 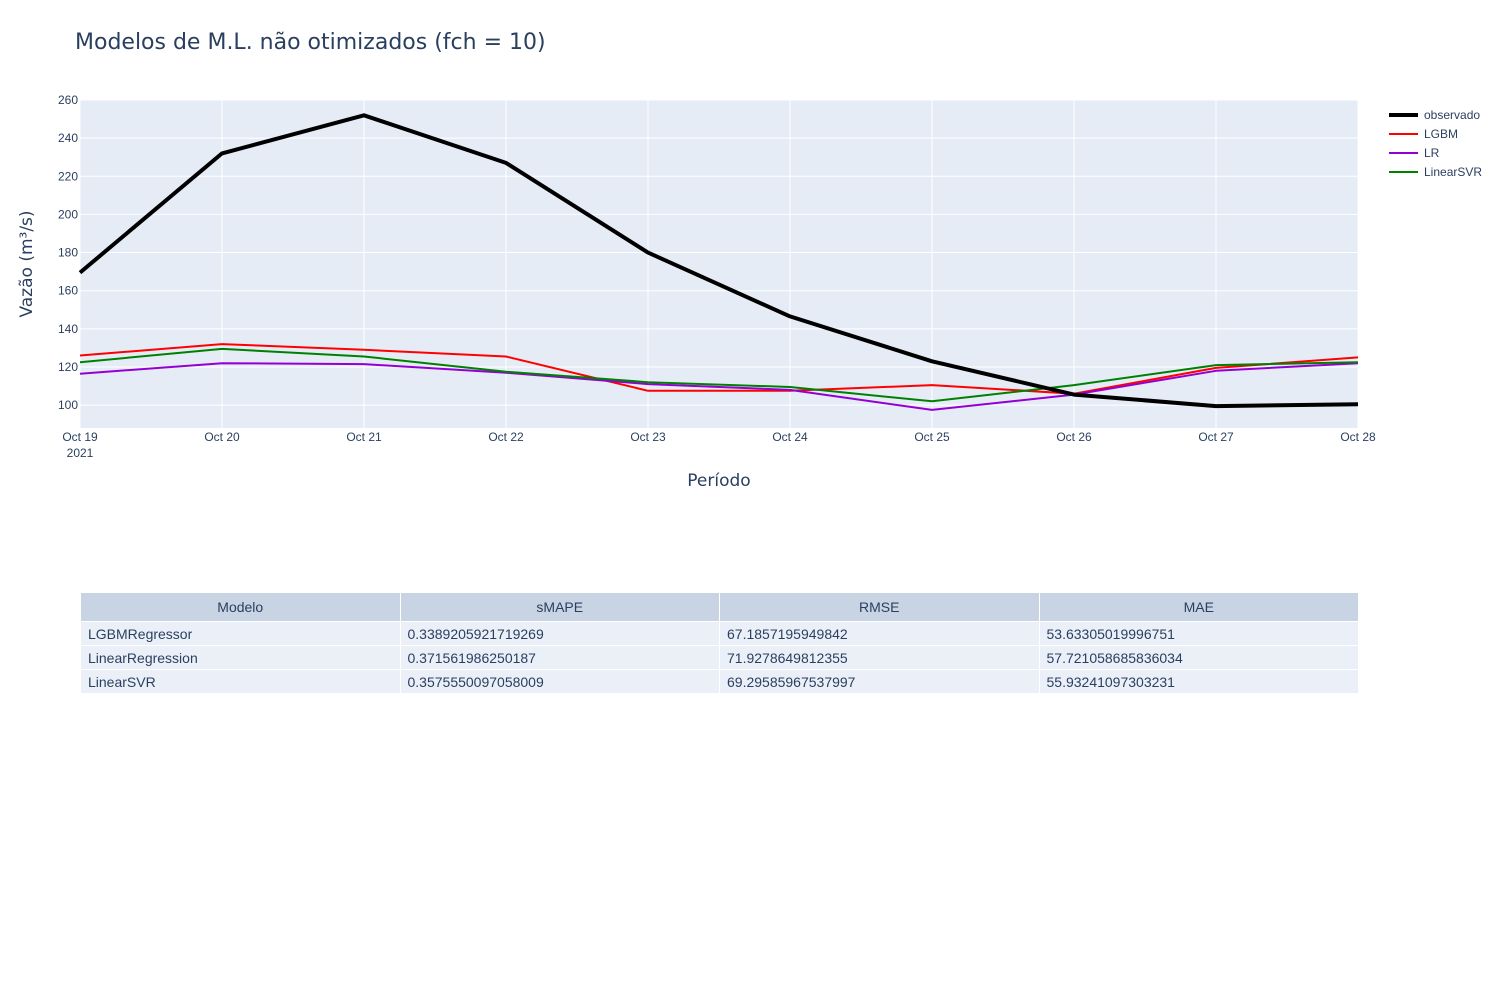 What do you see at coordinates (648, 437) in the screenshot?
I see `x-tick-label: Oct 23` at bounding box center [648, 437].